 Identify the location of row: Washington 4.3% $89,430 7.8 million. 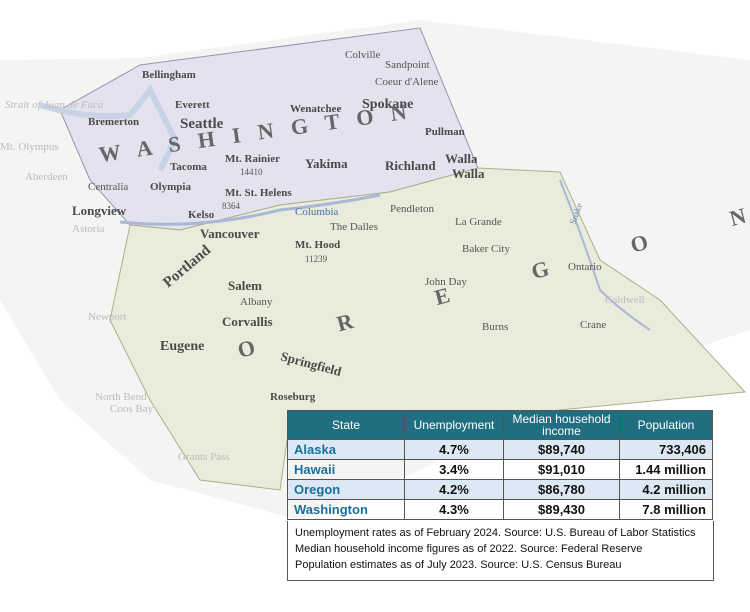
(500, 509).